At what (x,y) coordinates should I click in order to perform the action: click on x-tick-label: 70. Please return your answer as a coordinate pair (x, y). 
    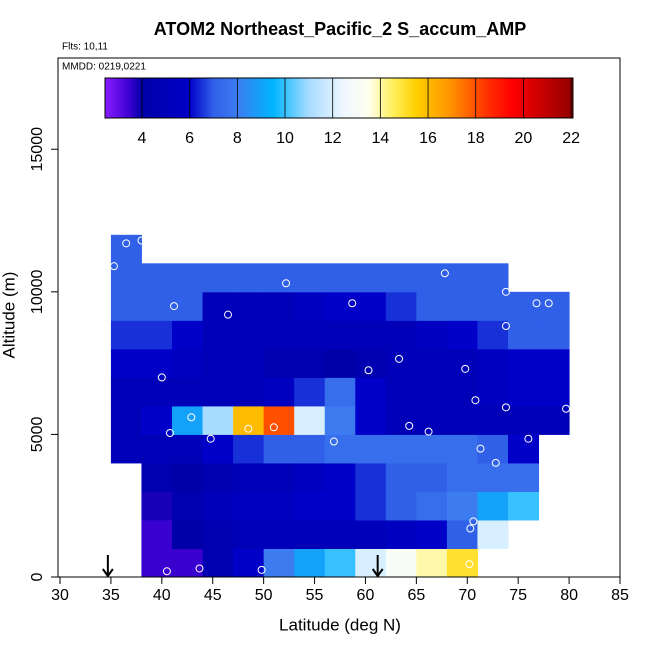
    Looking at the image, I should click on (467, 595).